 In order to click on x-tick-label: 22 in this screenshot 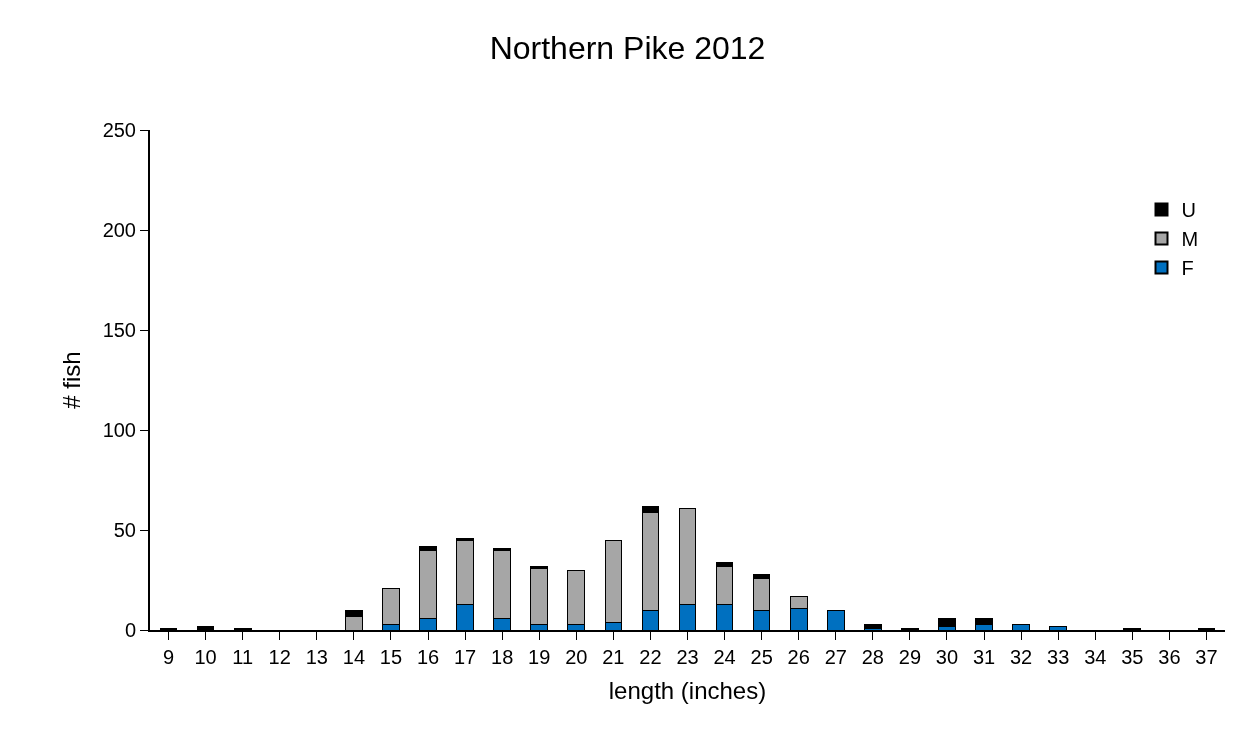, I will do `click(650, 657)`.